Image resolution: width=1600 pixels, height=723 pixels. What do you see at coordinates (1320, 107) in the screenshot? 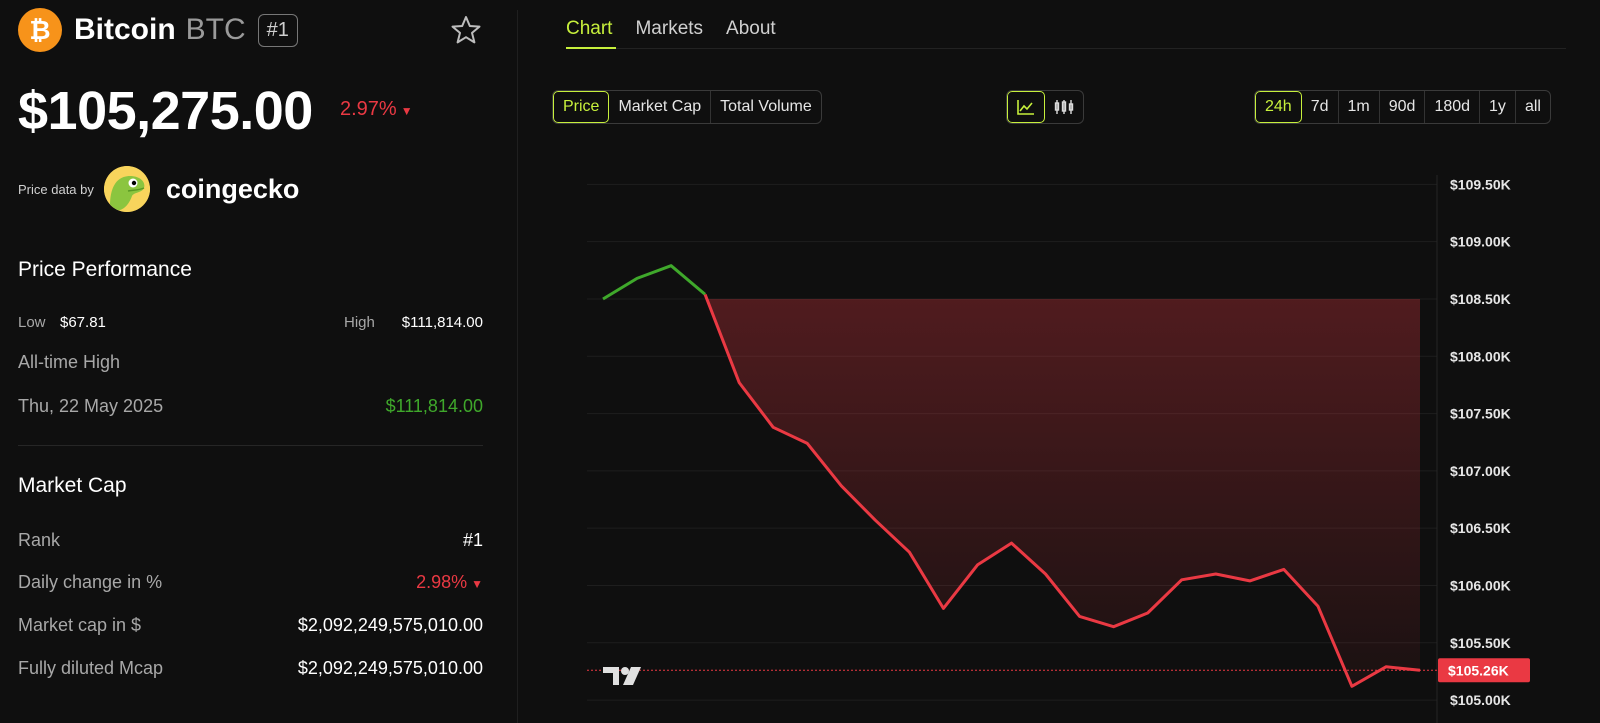
I see `range-7d-button: 7d` at bounding box center [1320, 107].